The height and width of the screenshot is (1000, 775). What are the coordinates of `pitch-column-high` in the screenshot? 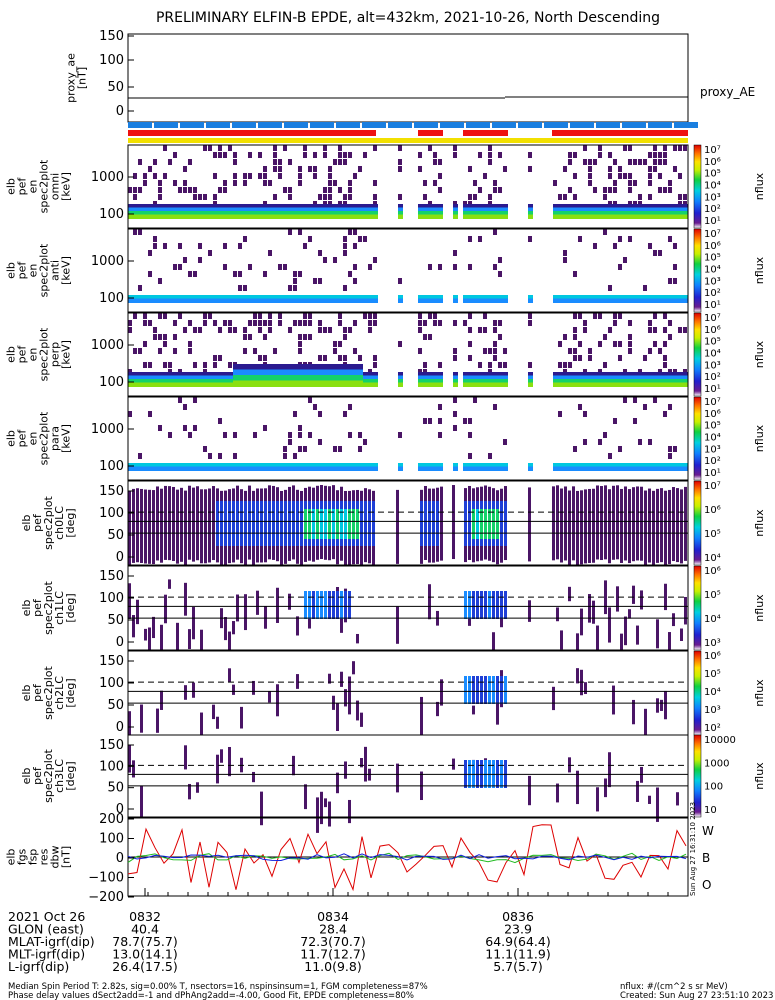 It's located at (321, 524).